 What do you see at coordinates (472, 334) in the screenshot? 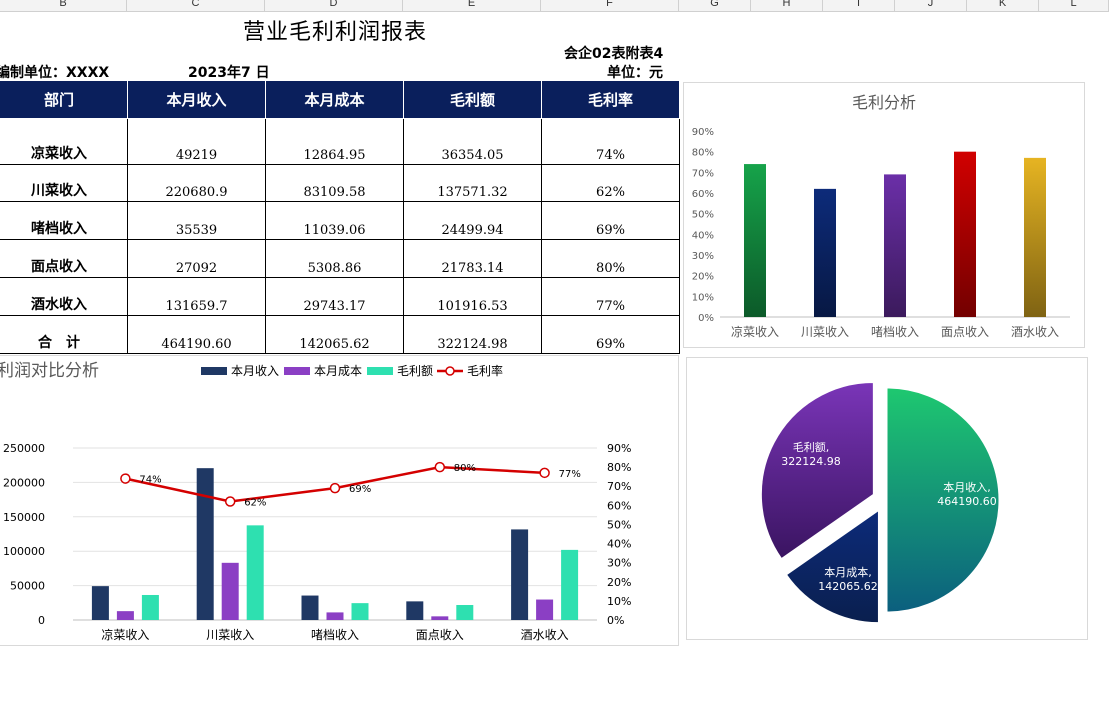
I see `cell-gross-profit: 322124.98` at bounding box center [472, 334].